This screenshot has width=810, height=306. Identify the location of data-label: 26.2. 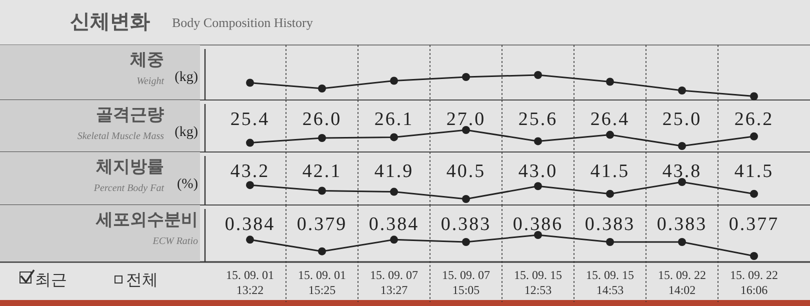
(754, 119).